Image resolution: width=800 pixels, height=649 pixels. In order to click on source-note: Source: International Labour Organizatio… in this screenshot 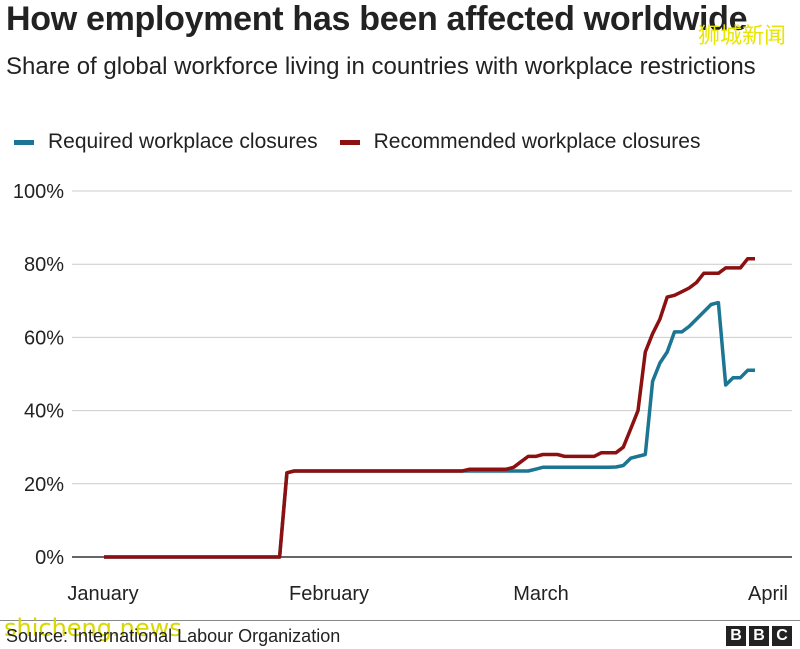, I will do `click(173, 636)`.